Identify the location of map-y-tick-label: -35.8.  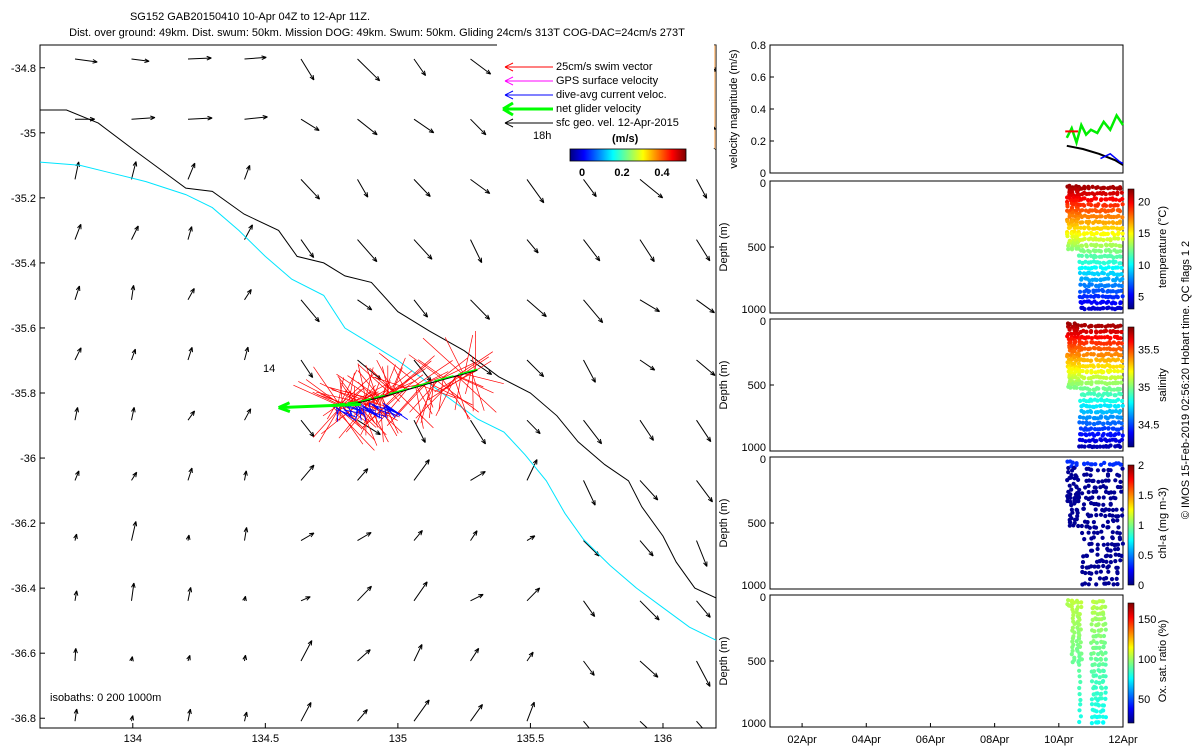
(23, 394).